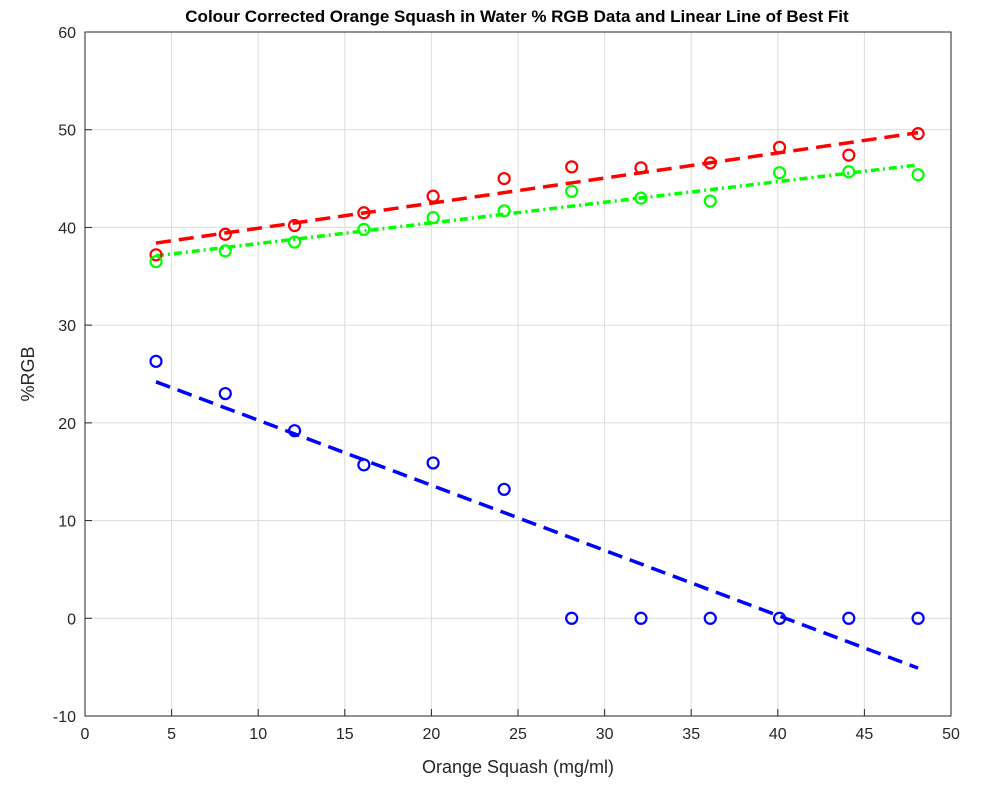 Image resolution: width=982 pixels, height=786 pixels. I want to click on x-tick-label: 30, so click(605, 734).